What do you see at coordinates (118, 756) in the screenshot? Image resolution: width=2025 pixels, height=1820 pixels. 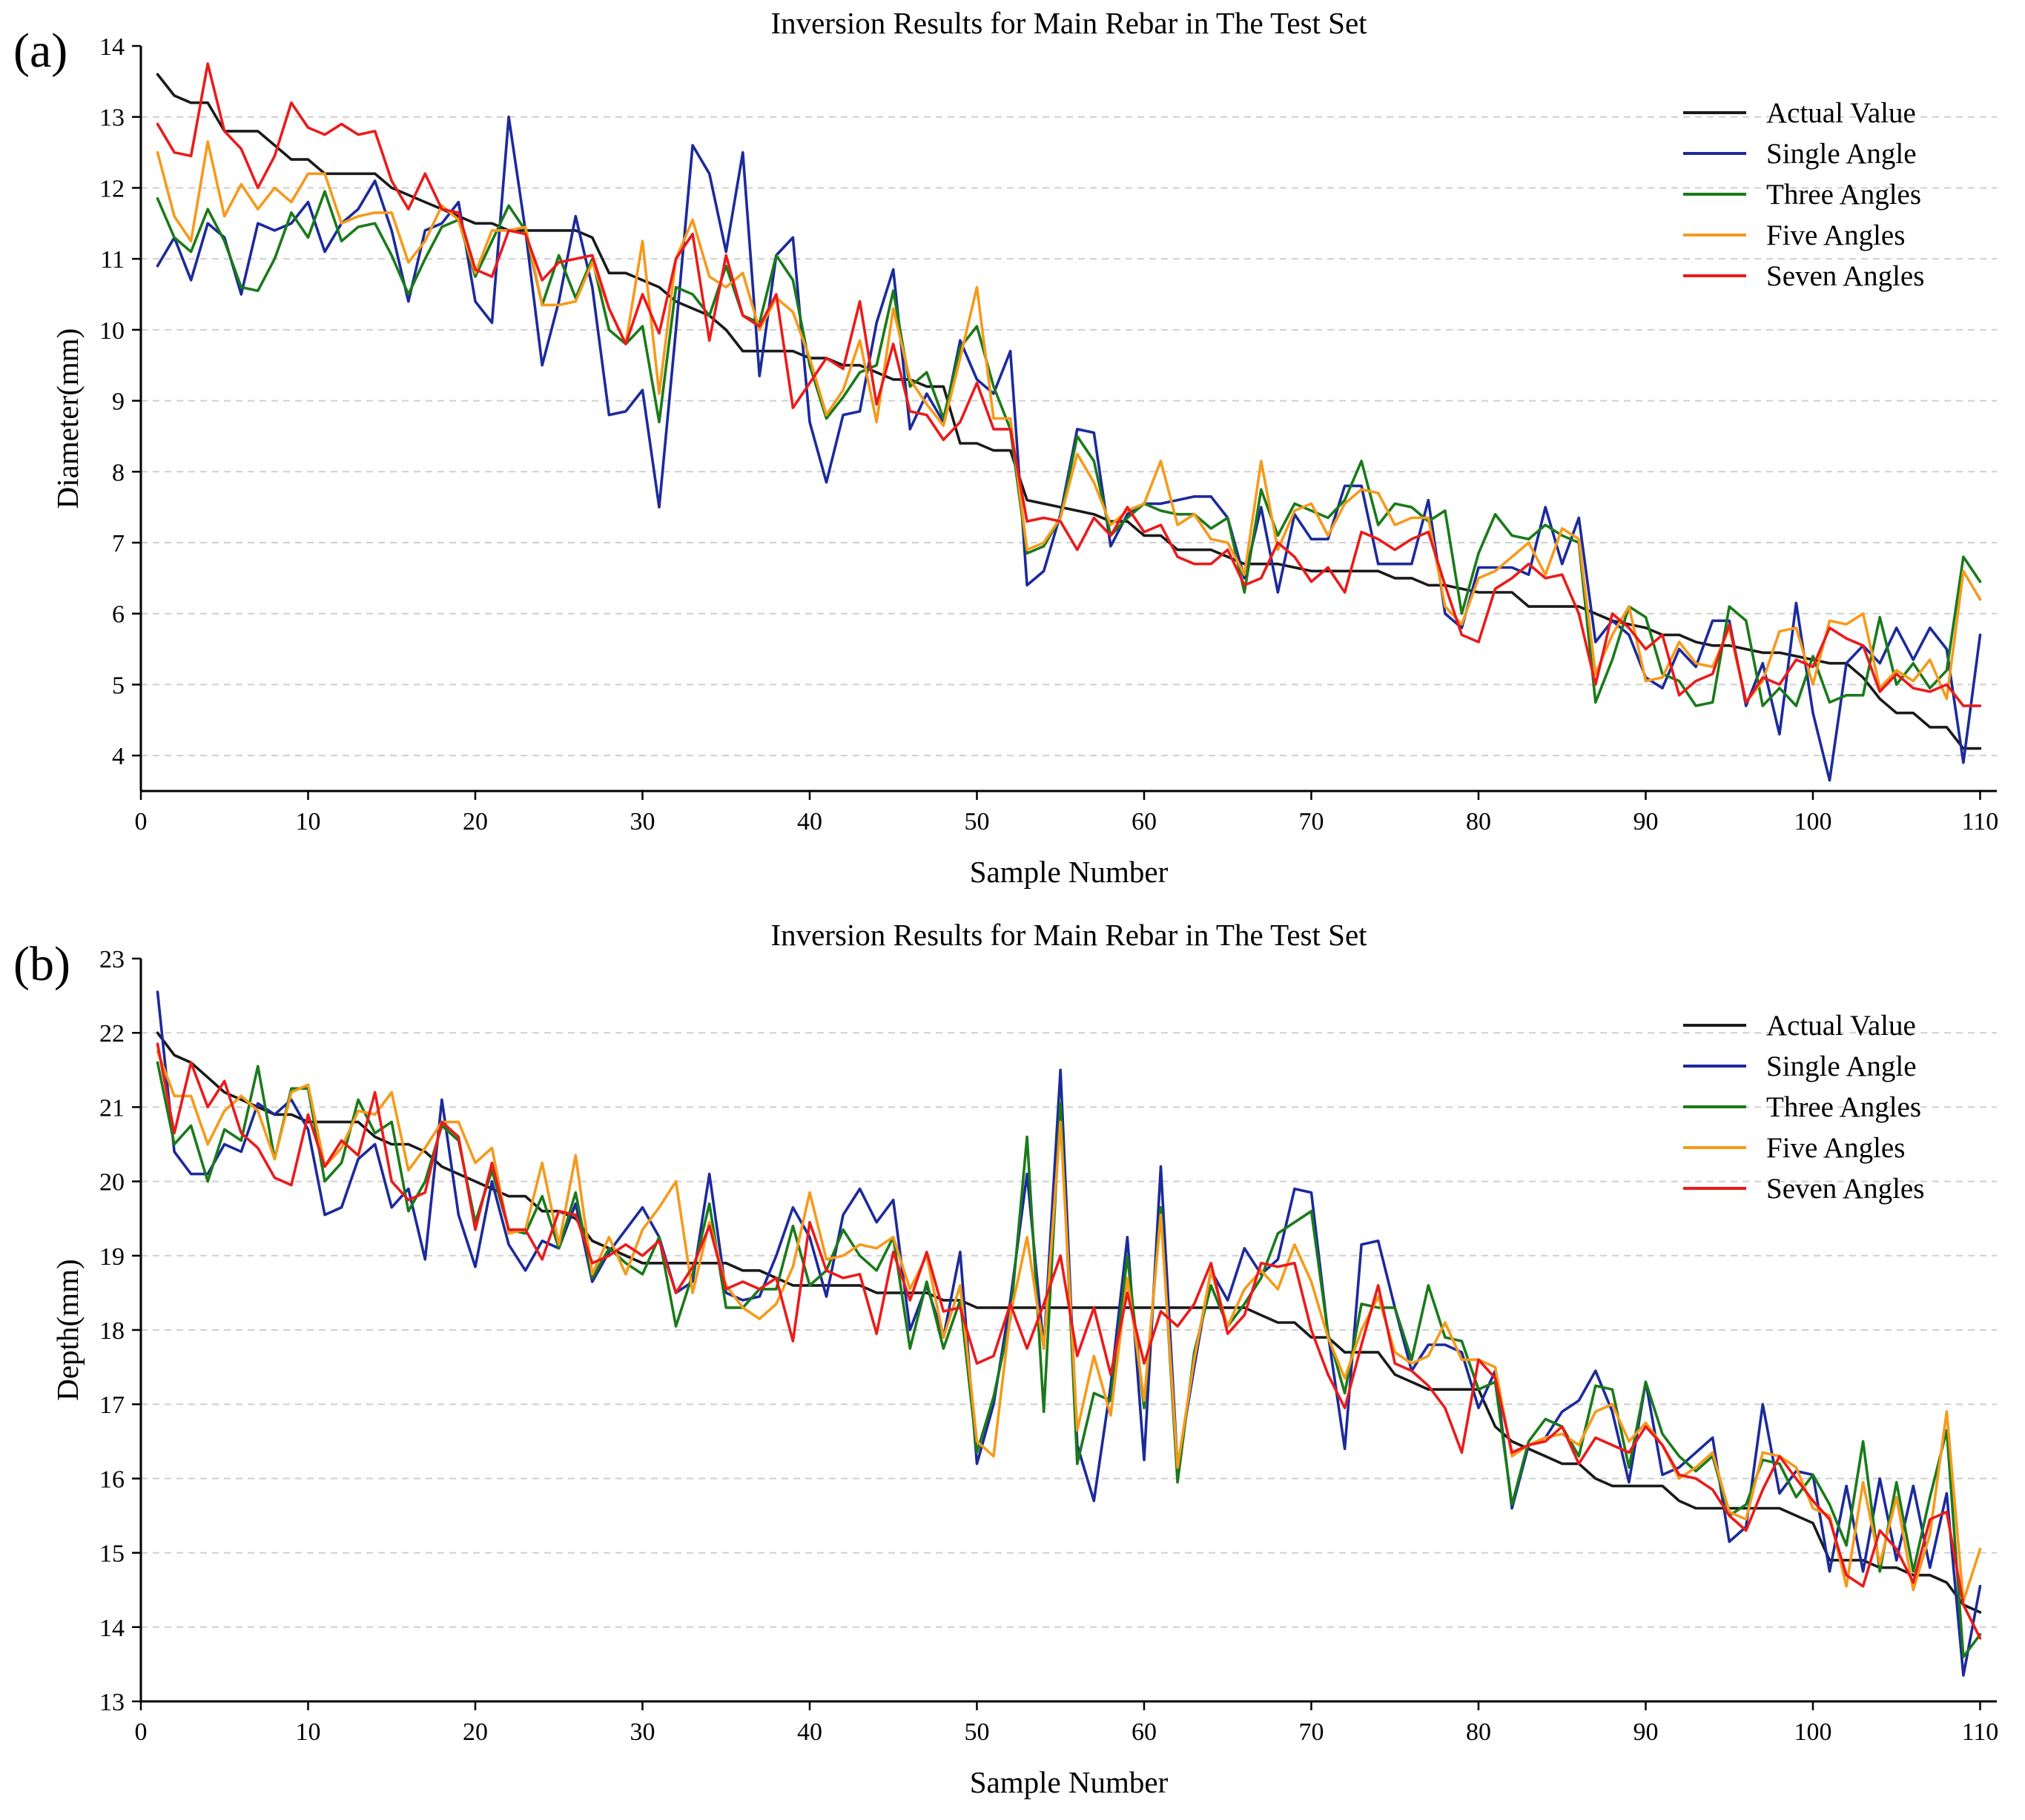 I see `y-tick-label: 4` at bounding box center [118, 756].